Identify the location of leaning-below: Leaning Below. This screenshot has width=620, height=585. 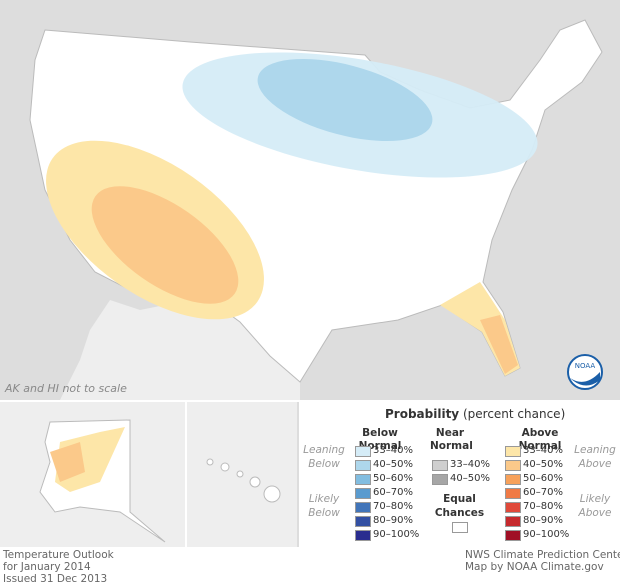
(324, 457).